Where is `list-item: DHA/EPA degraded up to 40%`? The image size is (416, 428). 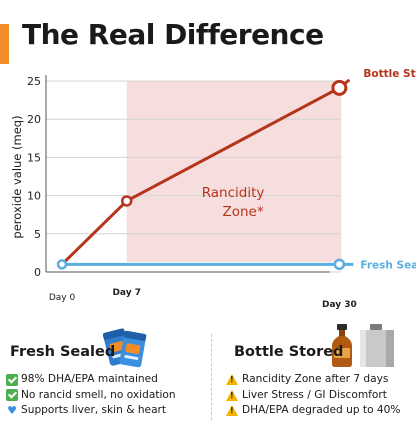
list-item: DHA/EPA degraded up to 40% is located at coordinates (313, 411).